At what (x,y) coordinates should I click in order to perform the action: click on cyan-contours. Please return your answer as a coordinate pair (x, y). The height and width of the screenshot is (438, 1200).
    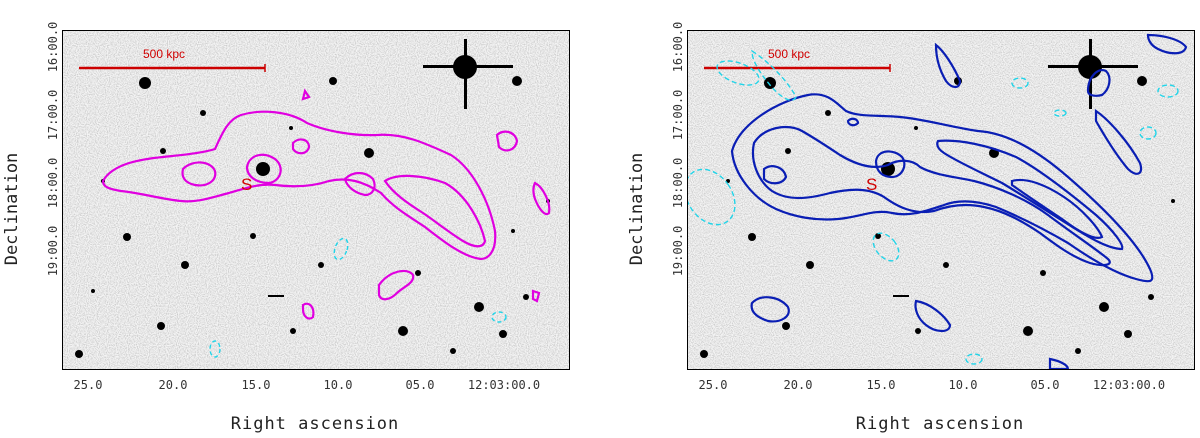
    Looking at the image, I should click on (358, 297).